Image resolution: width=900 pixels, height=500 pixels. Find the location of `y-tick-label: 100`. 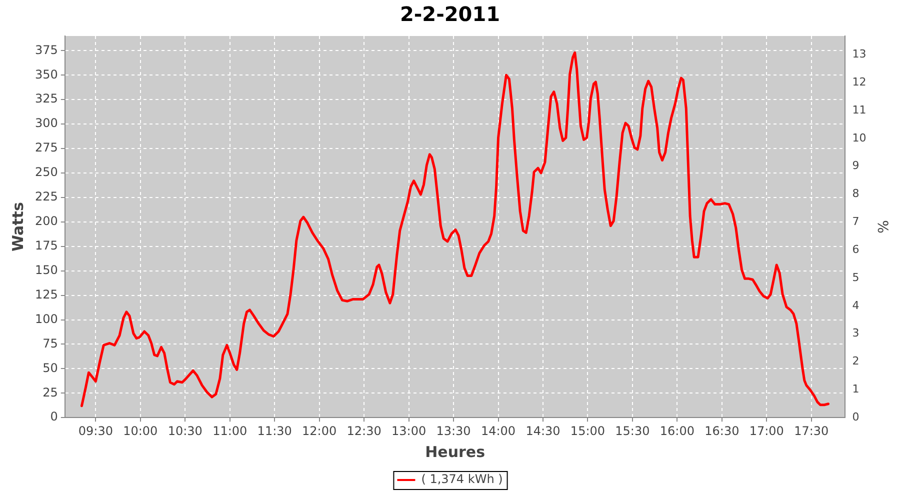

y-tick-label: 100 is located at coordinates (46, 319).